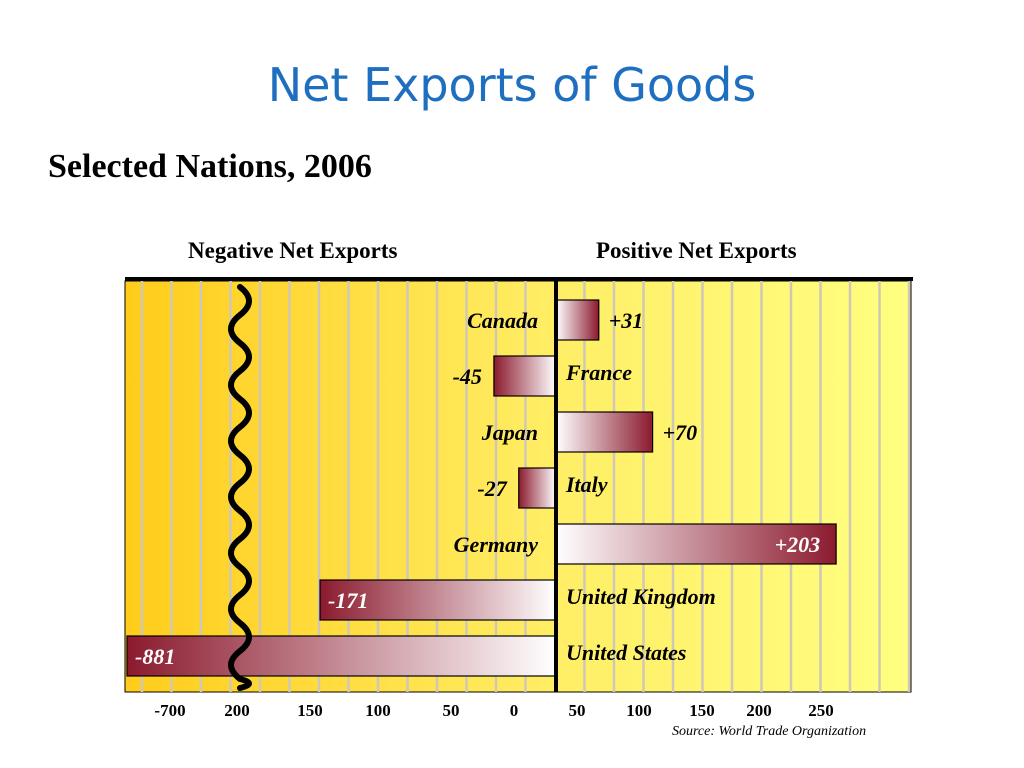  What do you see at coordinates (514, 710) in the screenshot?
I see `x-tick-label: 0` at bounding box center [514, 710].